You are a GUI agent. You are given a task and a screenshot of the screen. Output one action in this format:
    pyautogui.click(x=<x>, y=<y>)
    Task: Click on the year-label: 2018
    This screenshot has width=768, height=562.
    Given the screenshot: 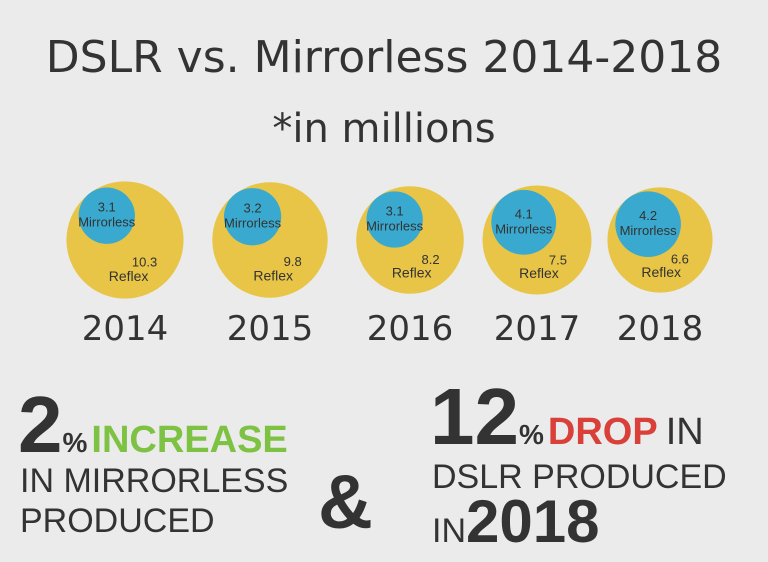 What is the action you would take?
    pyautogui.click(x=660, y=329)
    